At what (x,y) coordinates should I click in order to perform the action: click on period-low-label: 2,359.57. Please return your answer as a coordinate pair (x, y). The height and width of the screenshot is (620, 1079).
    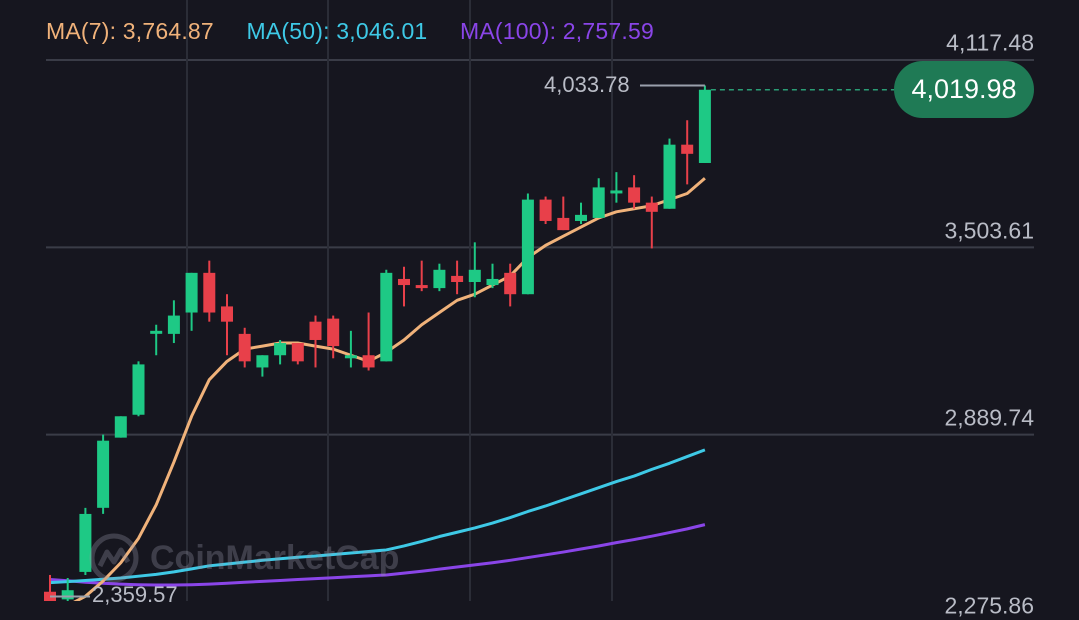
    Looking at the image, I should click on (135, 594).